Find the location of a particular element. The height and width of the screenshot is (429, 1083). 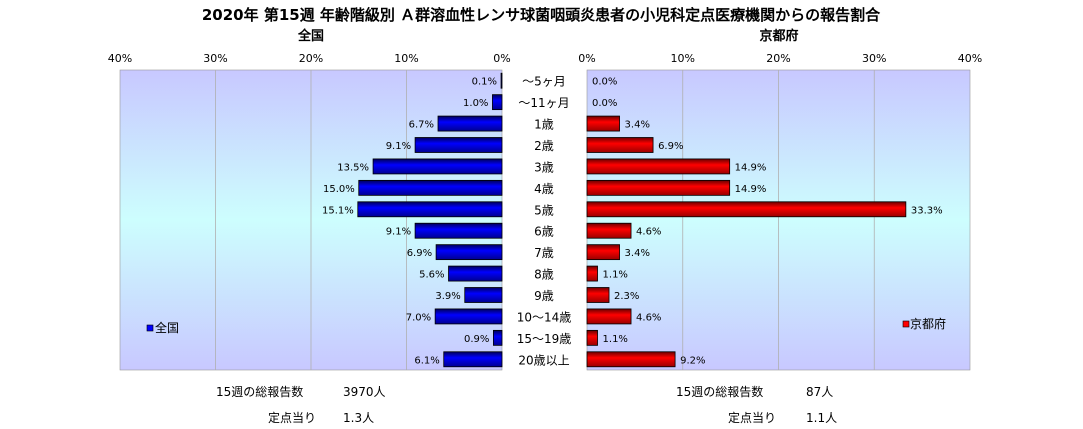

kyoto-tick-label: 10% is located at coordinates (683, 58).